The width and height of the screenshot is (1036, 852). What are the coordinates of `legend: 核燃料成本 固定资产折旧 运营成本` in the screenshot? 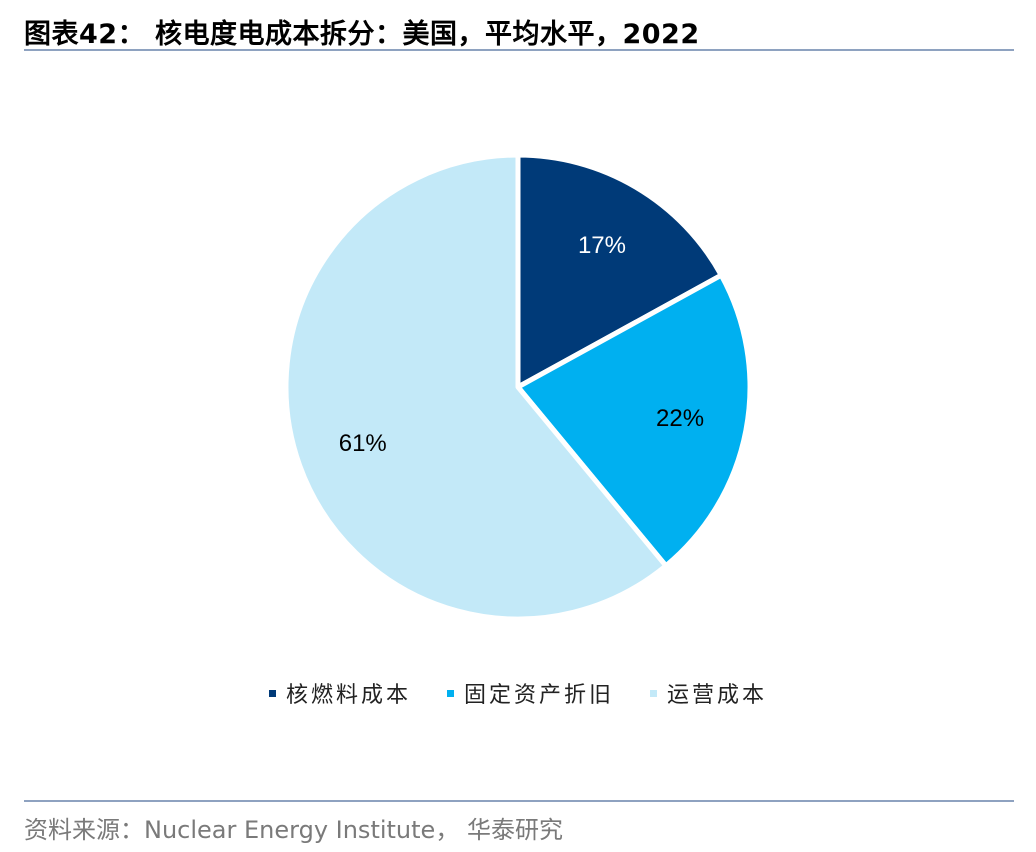 It's located at (518, 693).